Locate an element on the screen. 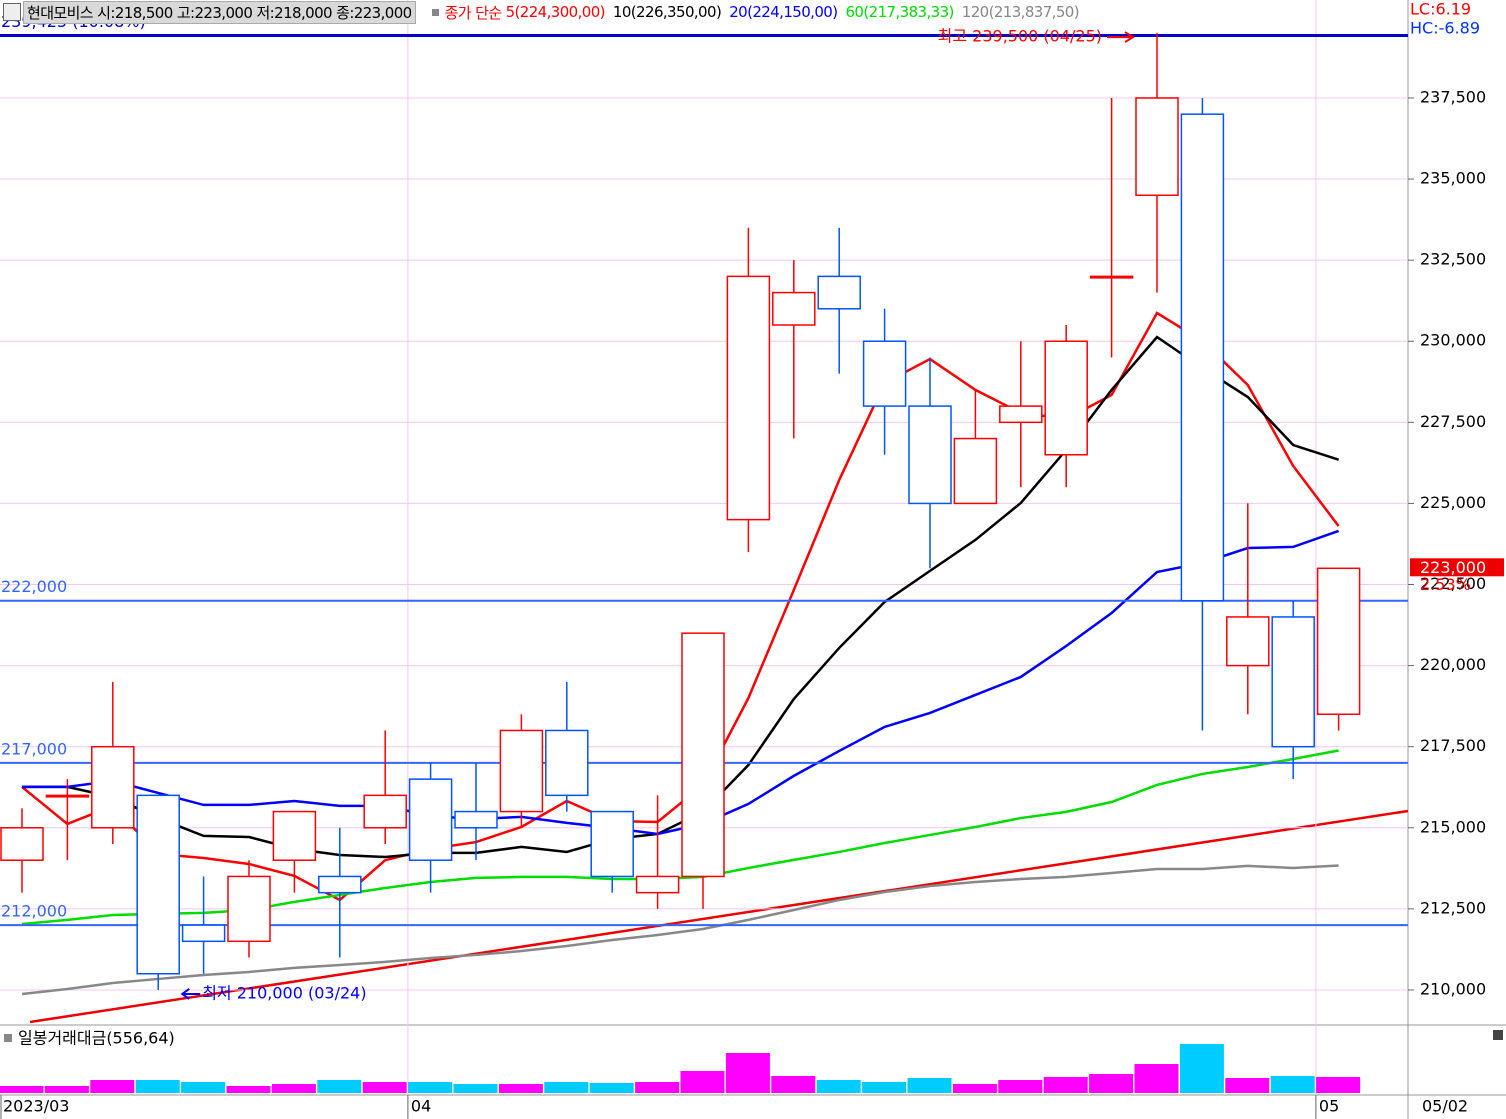 This screenshot has height=1119, width=1506. legend-entry: 10(226,350,00) is located at coordinates (667, 12).